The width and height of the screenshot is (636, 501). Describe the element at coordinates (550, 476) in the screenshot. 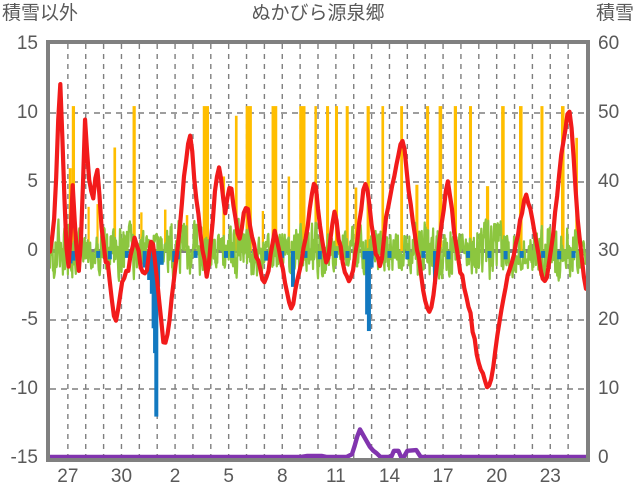

I see `x-tick-23: 23` at that location.